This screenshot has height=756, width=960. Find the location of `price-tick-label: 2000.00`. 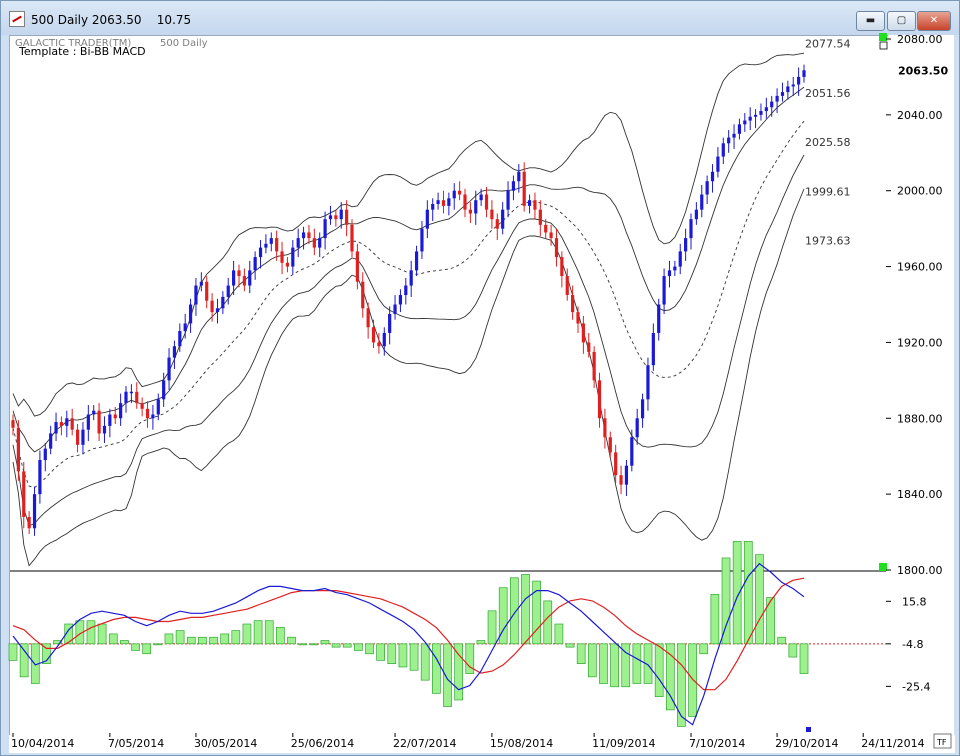

price-tick-label: 2000.00 is located at coordinates (920, 191).